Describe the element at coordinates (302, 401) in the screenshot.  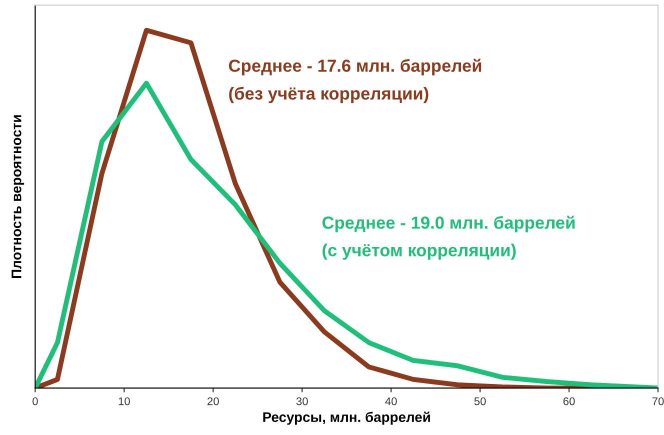
I see `x-tick-label: 30` at that location.